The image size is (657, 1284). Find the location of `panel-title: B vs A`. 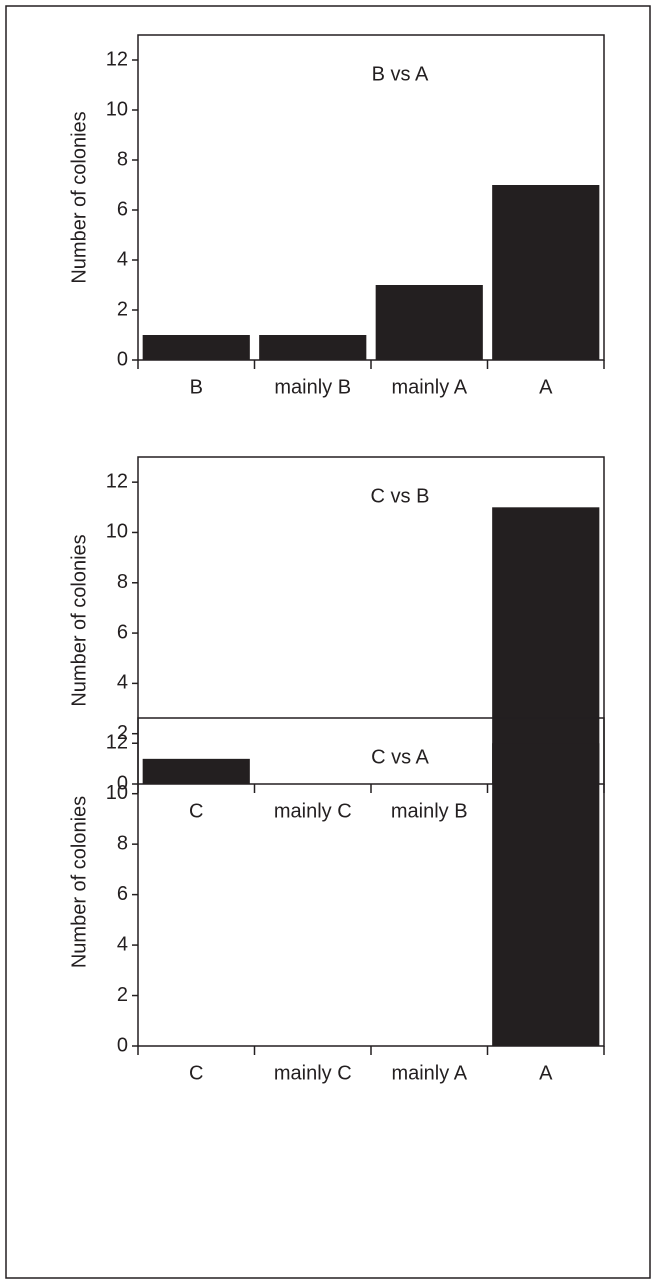

panel-title: B vs A is located at coordinates (400, 74).